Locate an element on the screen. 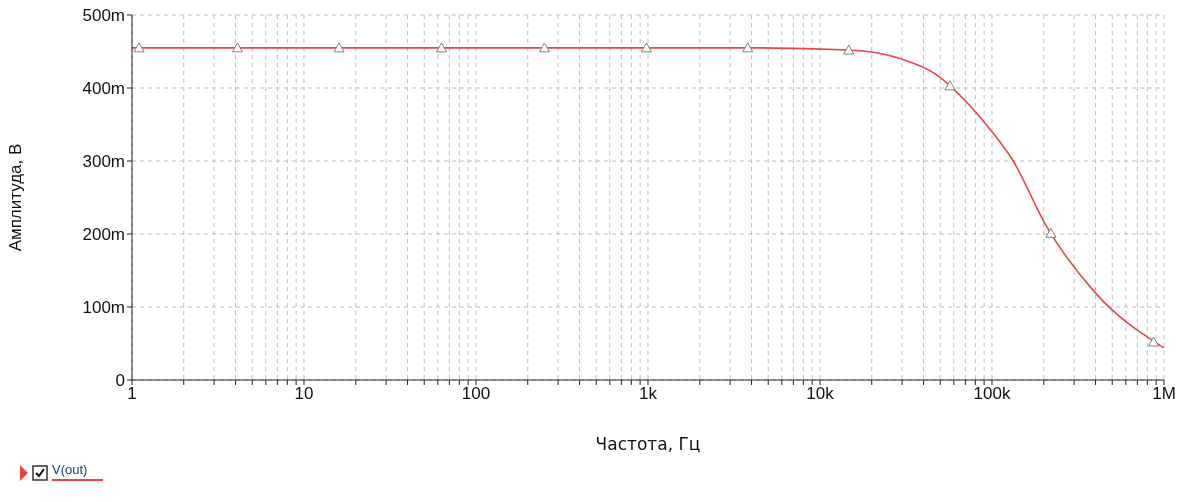 The image size is (1180, 502). x-tick-label: 100 is located at coordinates (476, 394).